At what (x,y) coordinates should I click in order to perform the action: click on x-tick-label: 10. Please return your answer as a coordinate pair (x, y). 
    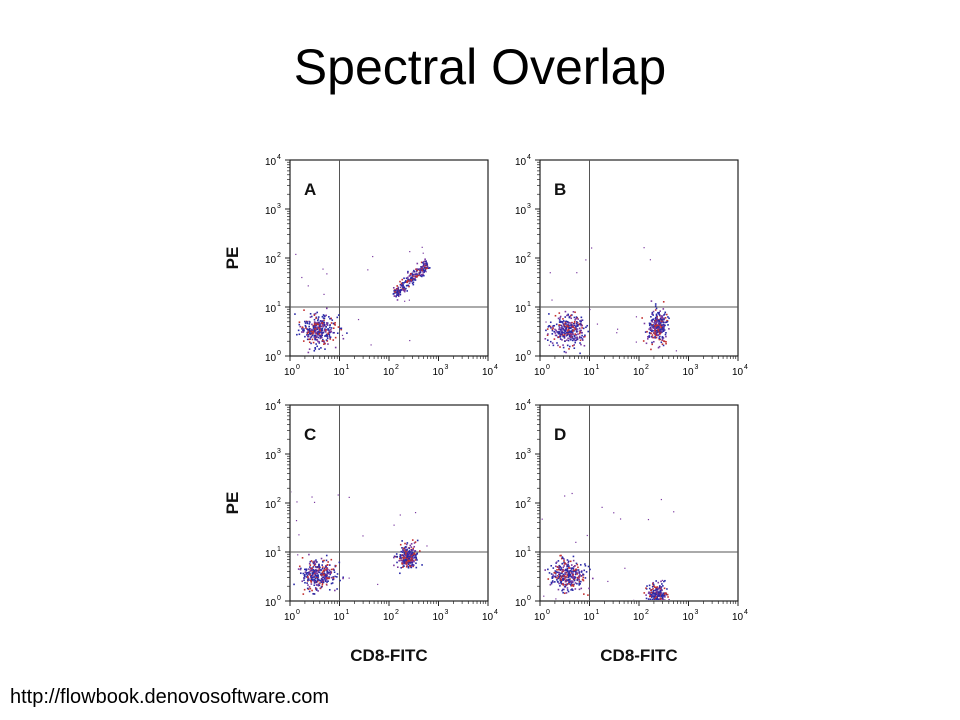
    Looking at the image, I should click on (389, 617).